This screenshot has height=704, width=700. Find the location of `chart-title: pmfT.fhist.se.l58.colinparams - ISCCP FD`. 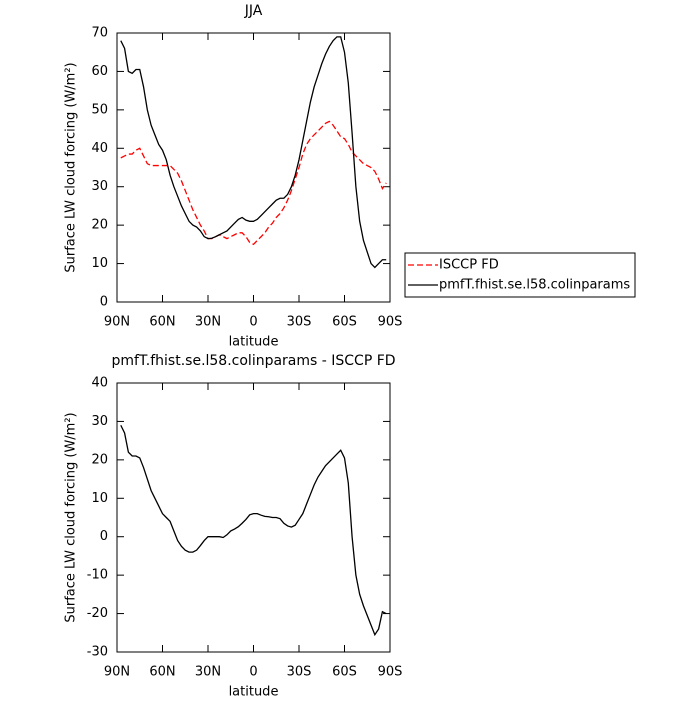

chart-title: pmfT.fhist.se.l58.colinparams - ISCCP FD is located at coordinates (253, 361).